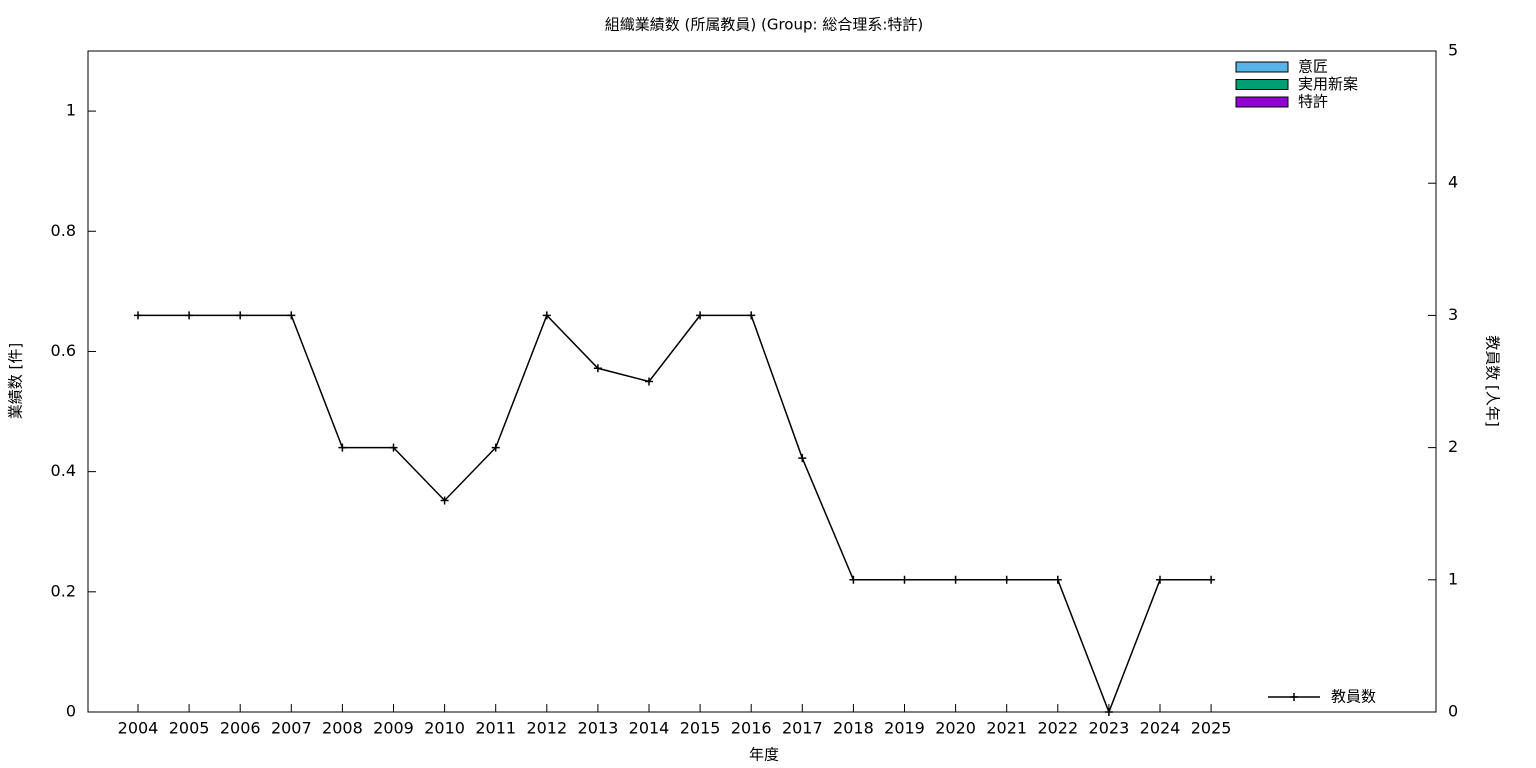 Image resolution: width=1536 pixels, height=768 pixels. I want to click on legend-label: 特許, so click(1313, 102).